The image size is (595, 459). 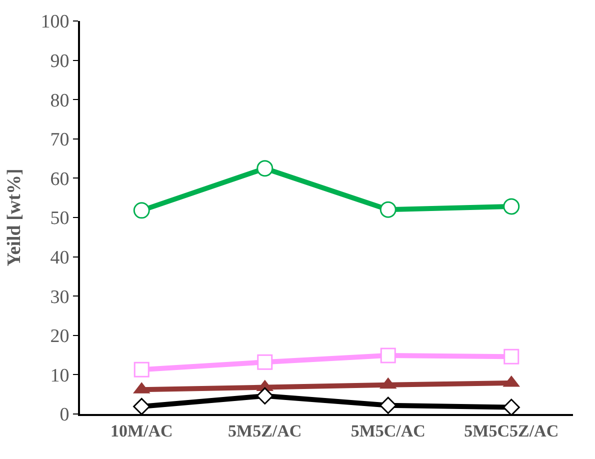 I want to click on y-tick-label: 80, so click(x=60, y=101).